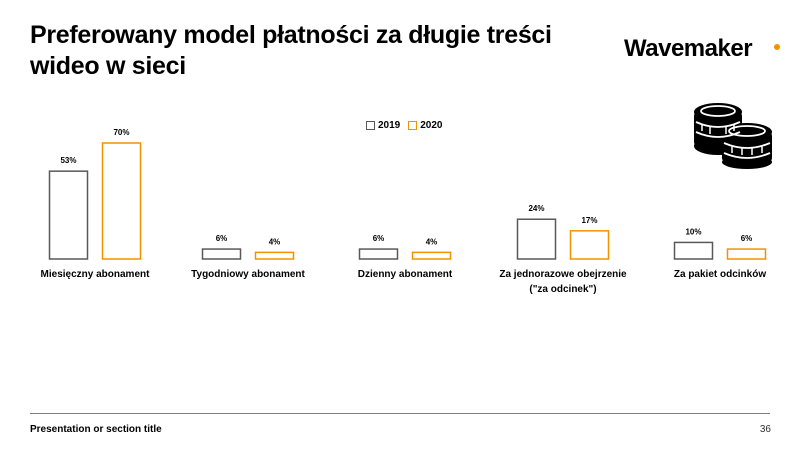 This screenshot has height=450, width=800. What do you see at coordinates (765, 429) in the screenshot?
I see `page-number: 36` at bounding box center [765, 429].